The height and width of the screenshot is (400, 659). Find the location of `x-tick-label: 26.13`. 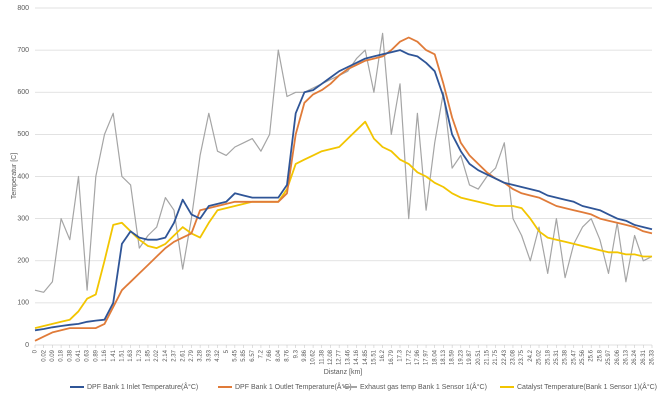

x-tick-label: 26.13 is located at coordinates (627, 357).